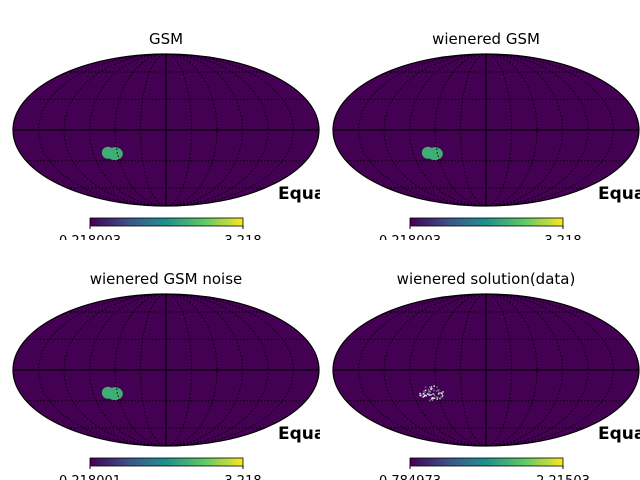  I want to click on colorbar-min-label: 0.218001, so click(90, 477).